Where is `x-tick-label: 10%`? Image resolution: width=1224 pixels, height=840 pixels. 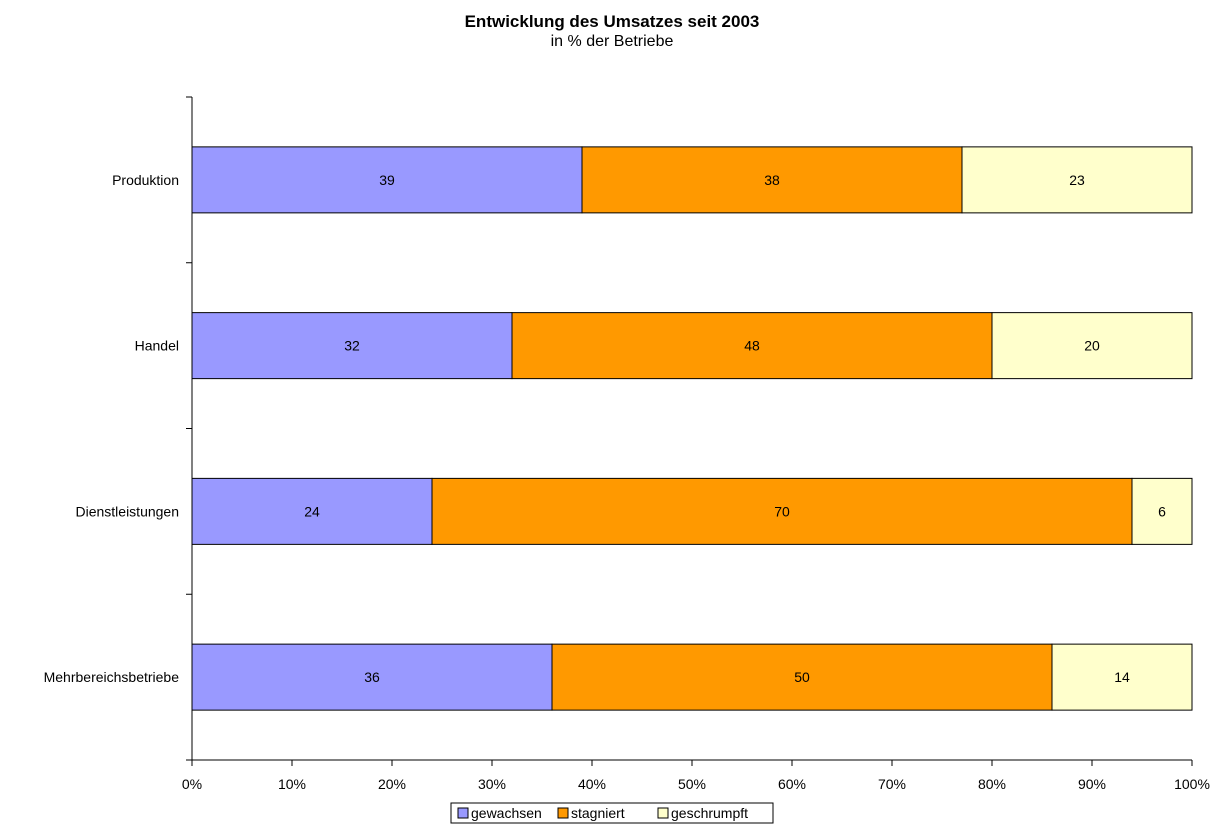 x-tick-label: 10% is located at coordinates (292, 784).